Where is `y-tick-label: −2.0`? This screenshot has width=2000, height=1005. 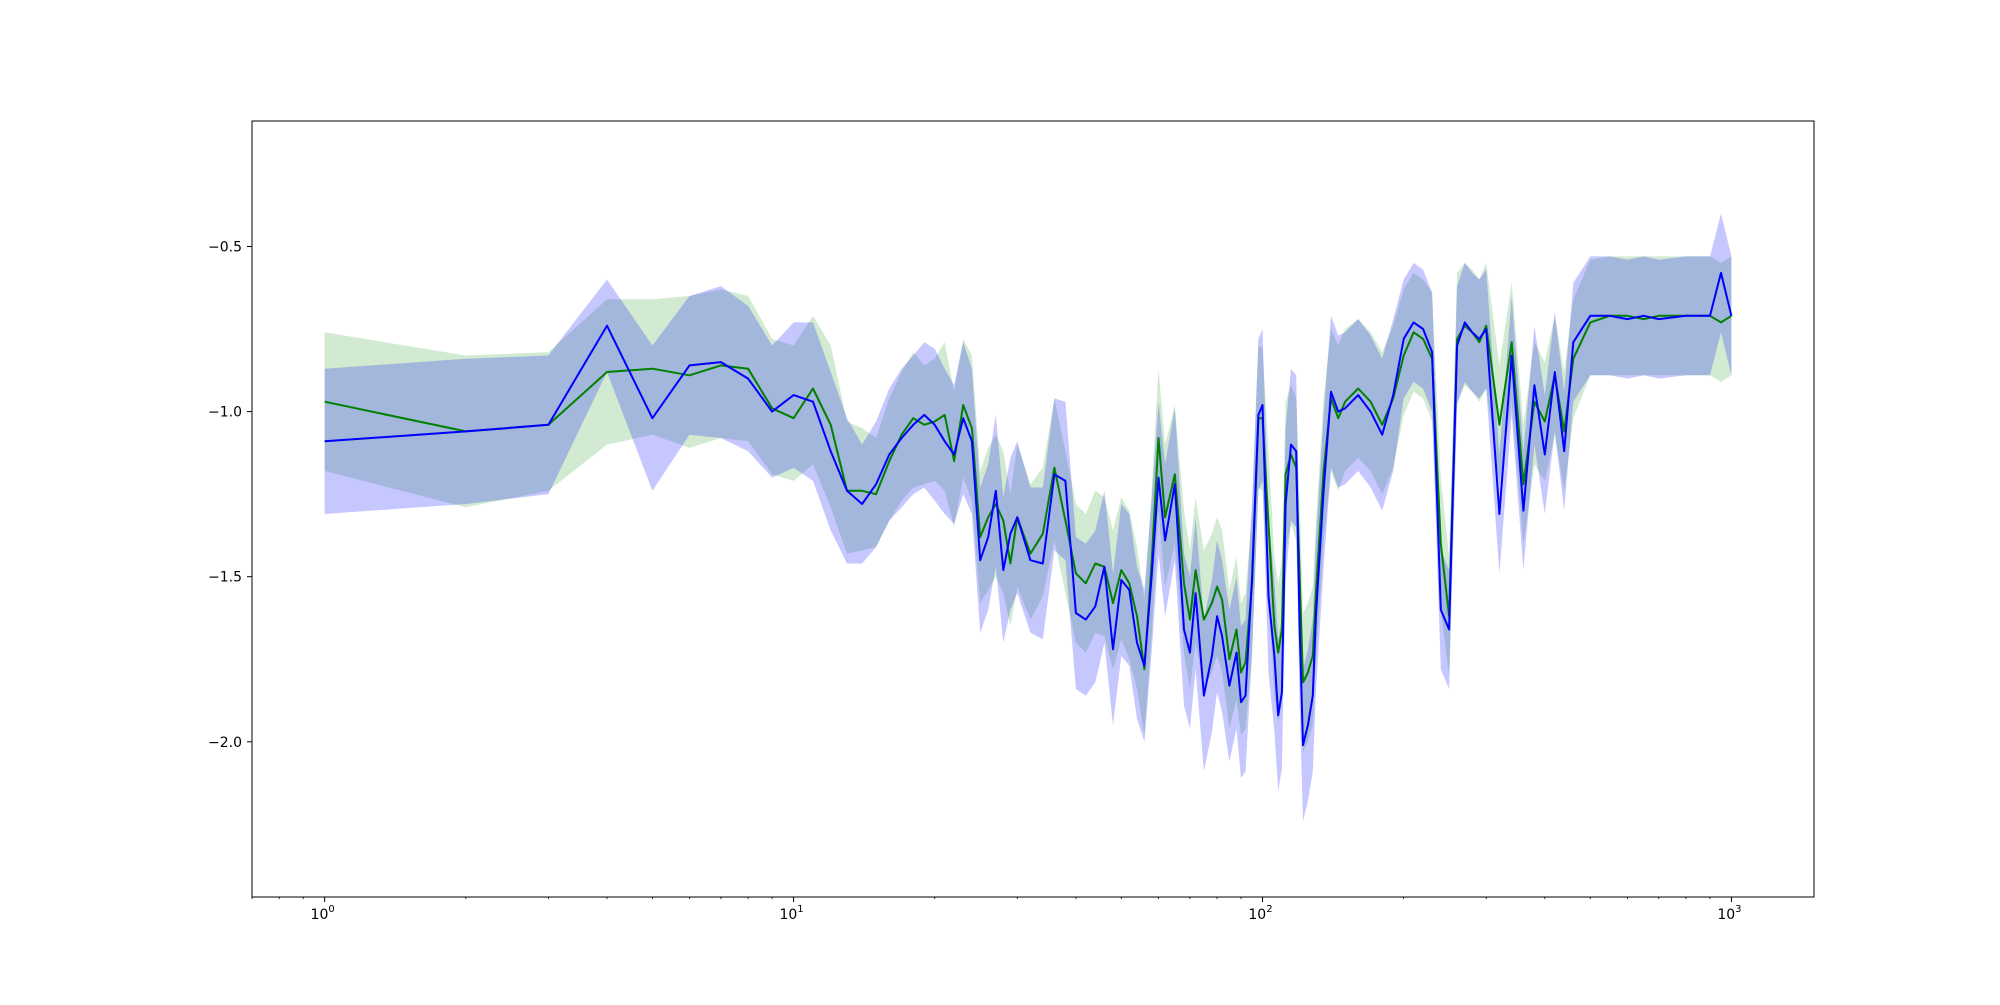
y-tick-label: −2.0 is located at coordinates (225, 743).